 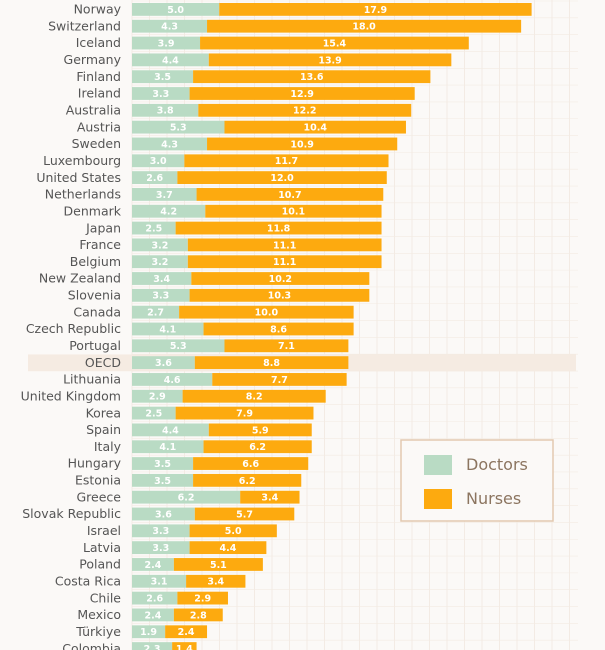 I want to click on category-label: Canada, so click(x=97, y=311).